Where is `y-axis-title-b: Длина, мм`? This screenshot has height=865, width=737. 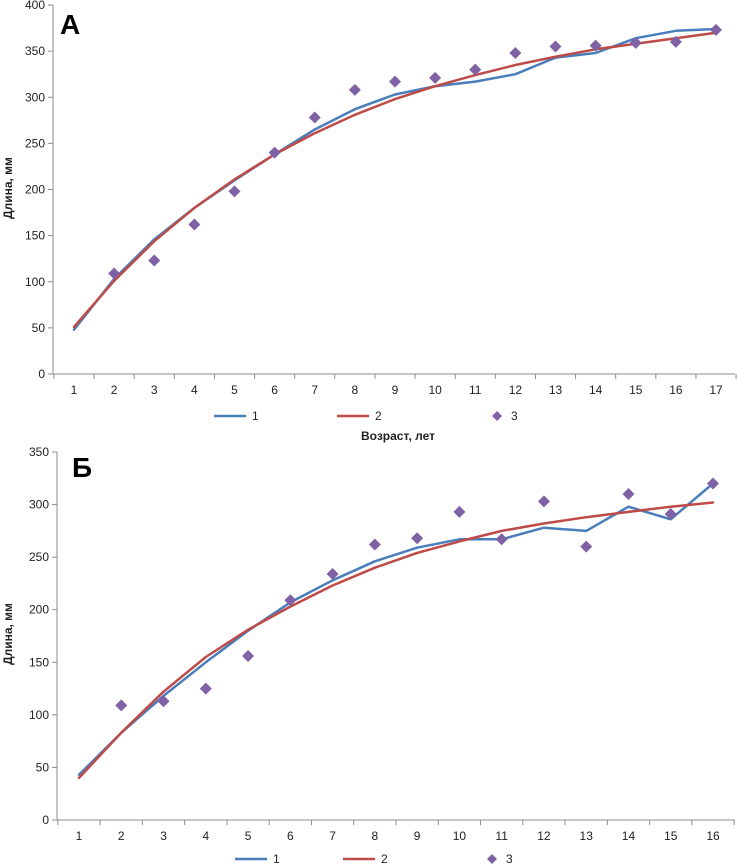
y-axis-title-b: Длина, мм is located at coordinates (8, 634).